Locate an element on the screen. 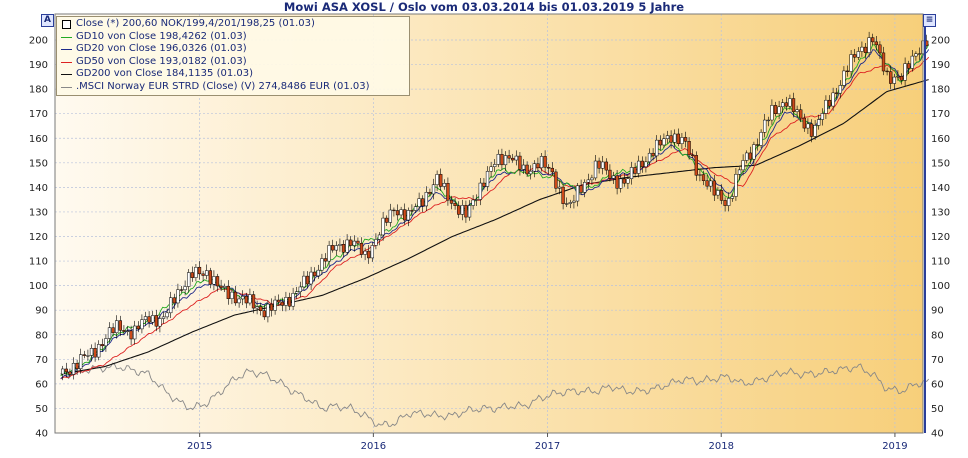 This screenshot has height=458, width=968. chart-mode-button: A is located at coordinates (47, 20).